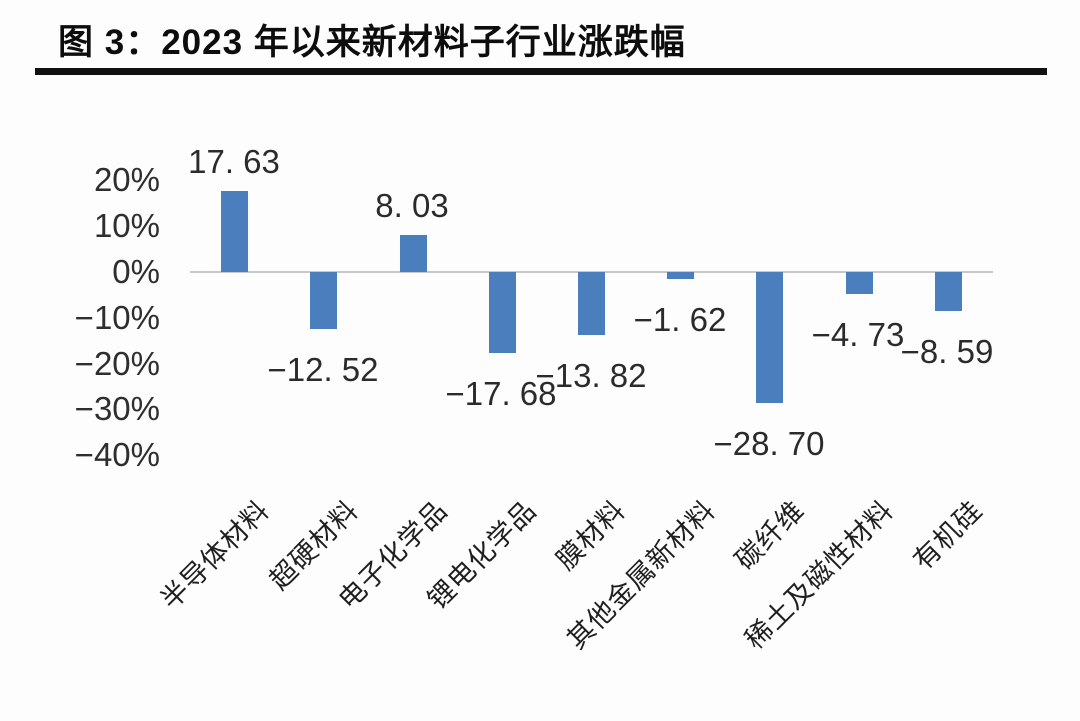 This screenshot has height=721, width=1080. I want to click on category-label-0: 半导体材料, so click(215, 555).